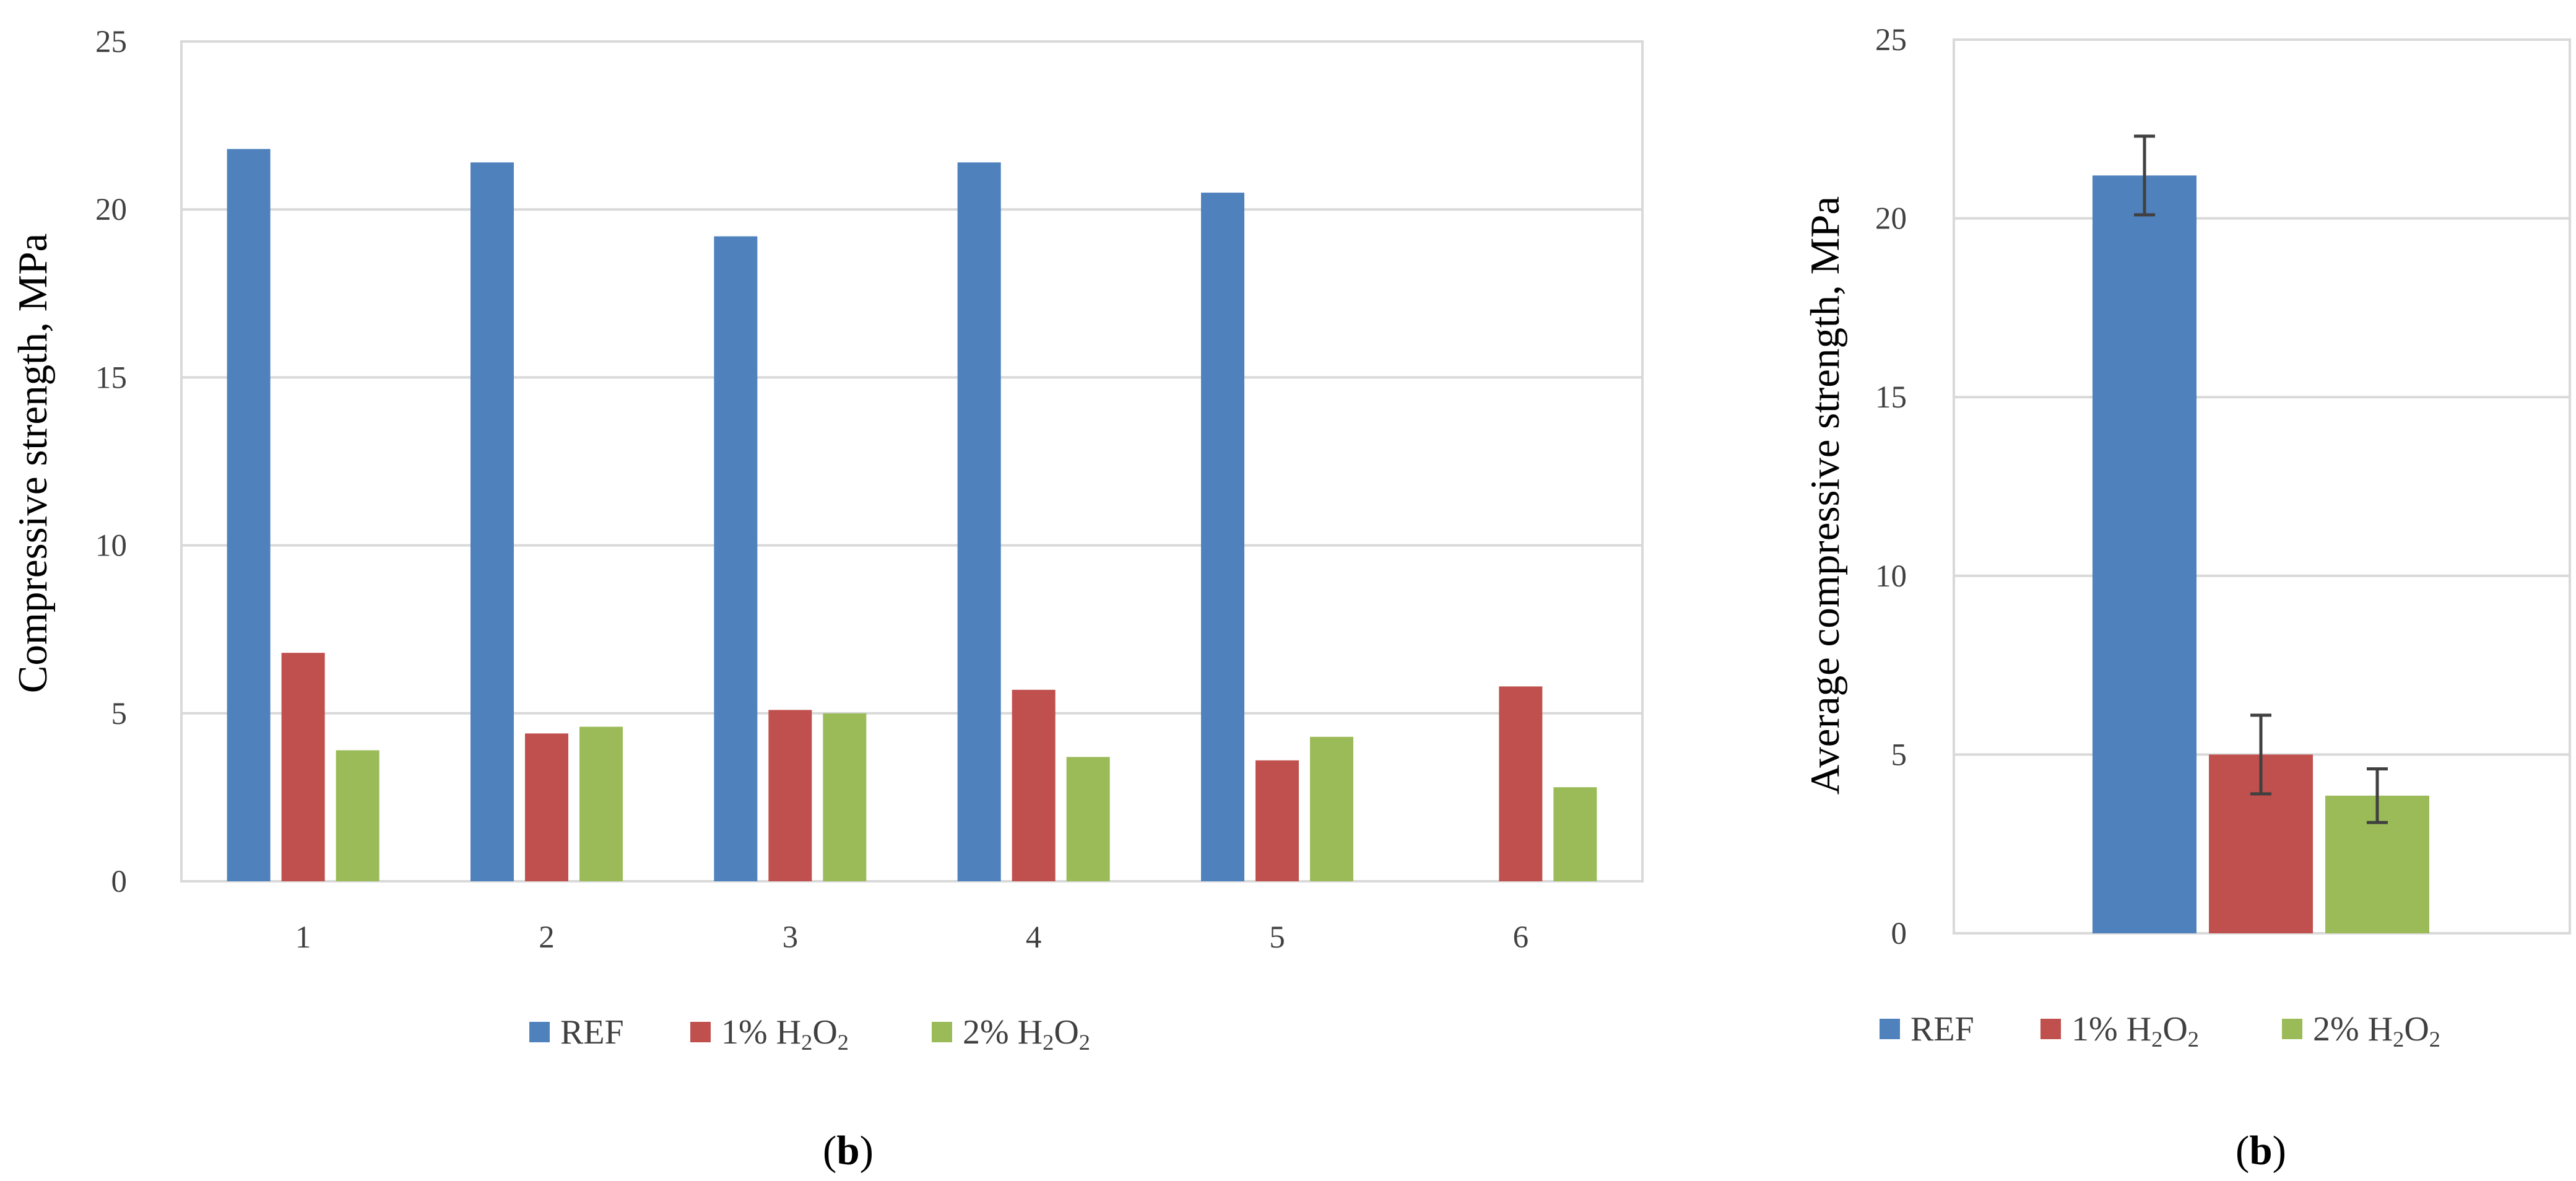 This screenshot has height=1181, width=2576. I want to click on chart-a-legend: REF 1% H2O2 2% H2O2, so click(809, 1034).